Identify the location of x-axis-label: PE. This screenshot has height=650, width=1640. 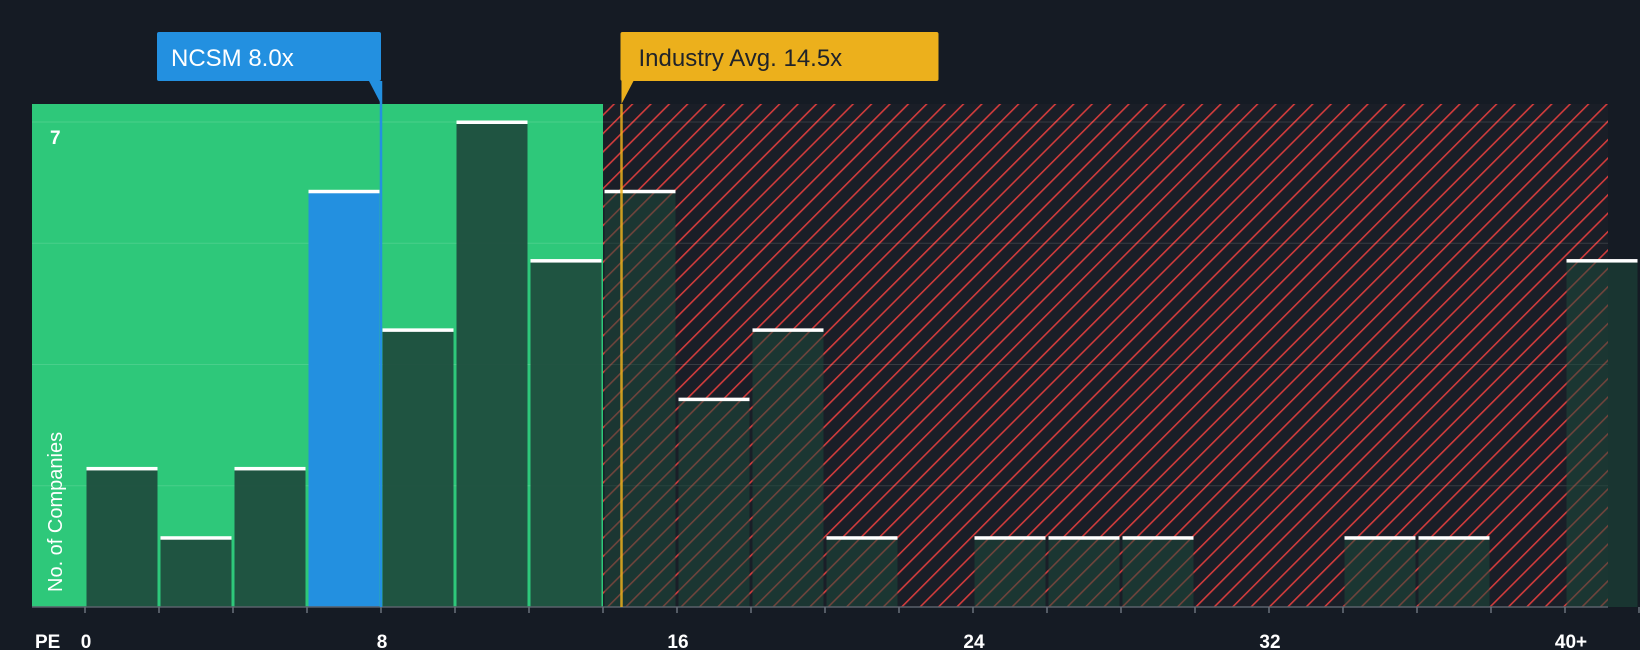
(47, 641).